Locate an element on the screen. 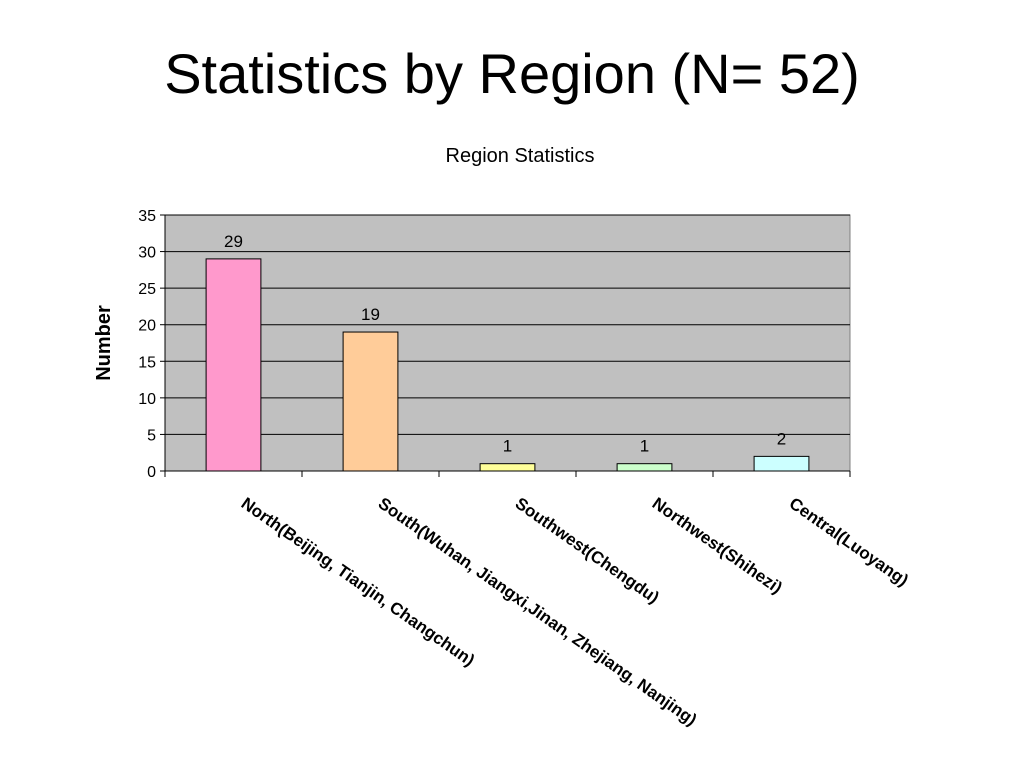  y-tick-label: 25 is located at coordinates (147, 289).